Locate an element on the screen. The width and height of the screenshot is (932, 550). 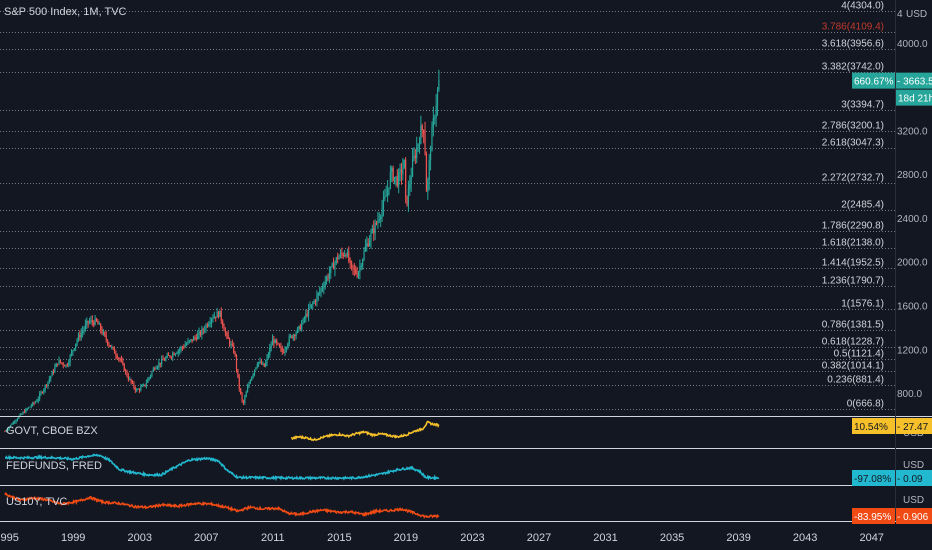
us10y-pane is located at coordinates (222, 505).